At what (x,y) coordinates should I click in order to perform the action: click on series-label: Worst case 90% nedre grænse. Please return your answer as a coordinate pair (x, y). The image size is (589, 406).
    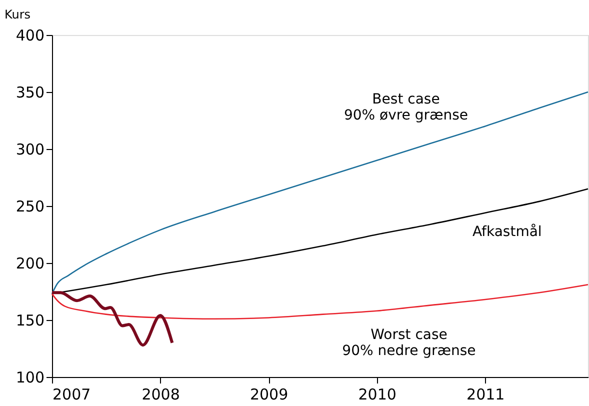
    Looking at the image, I should click on (409, 343).